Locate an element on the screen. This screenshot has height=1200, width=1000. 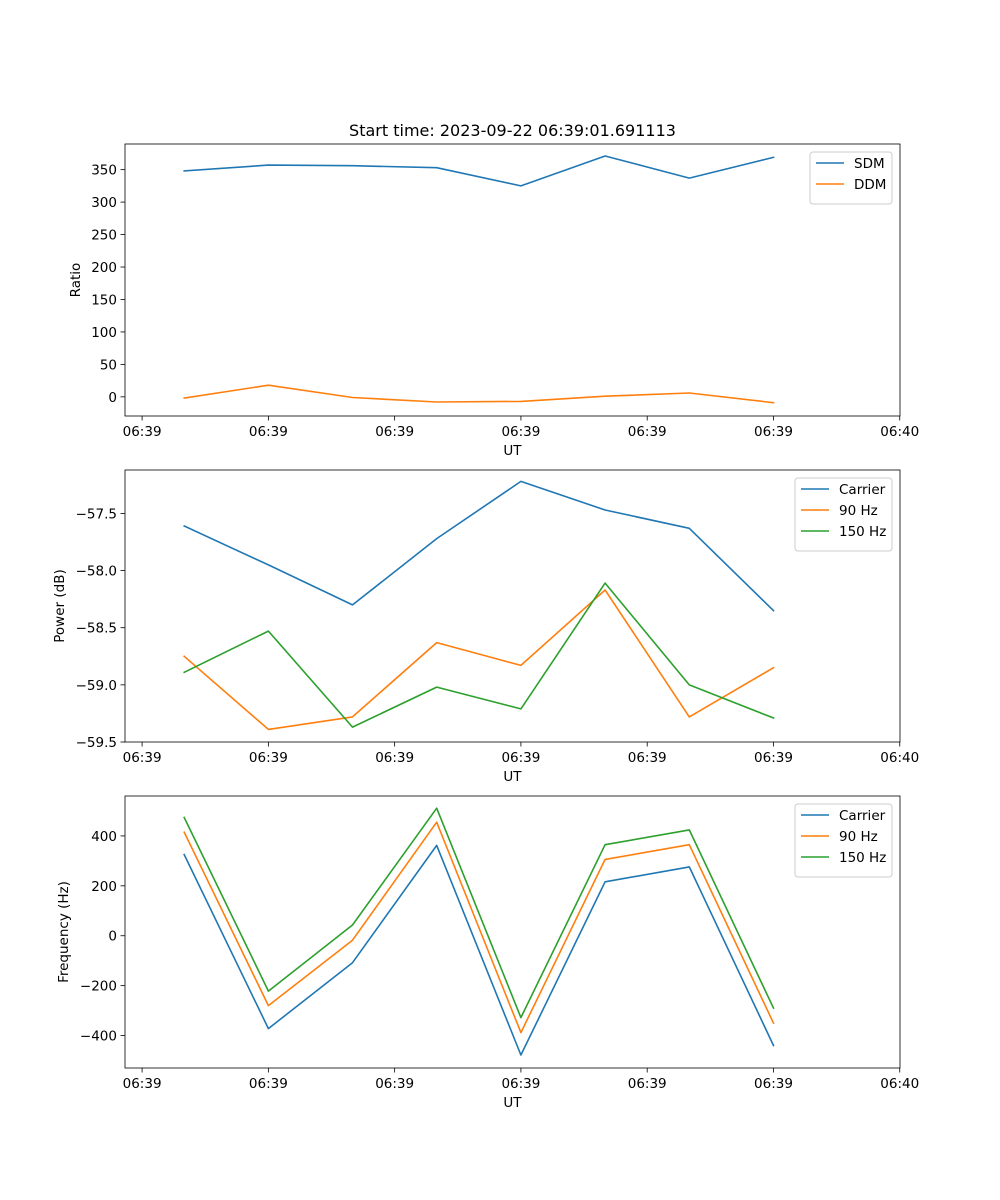
series-line-sdm is located at coordinates (479, 171).